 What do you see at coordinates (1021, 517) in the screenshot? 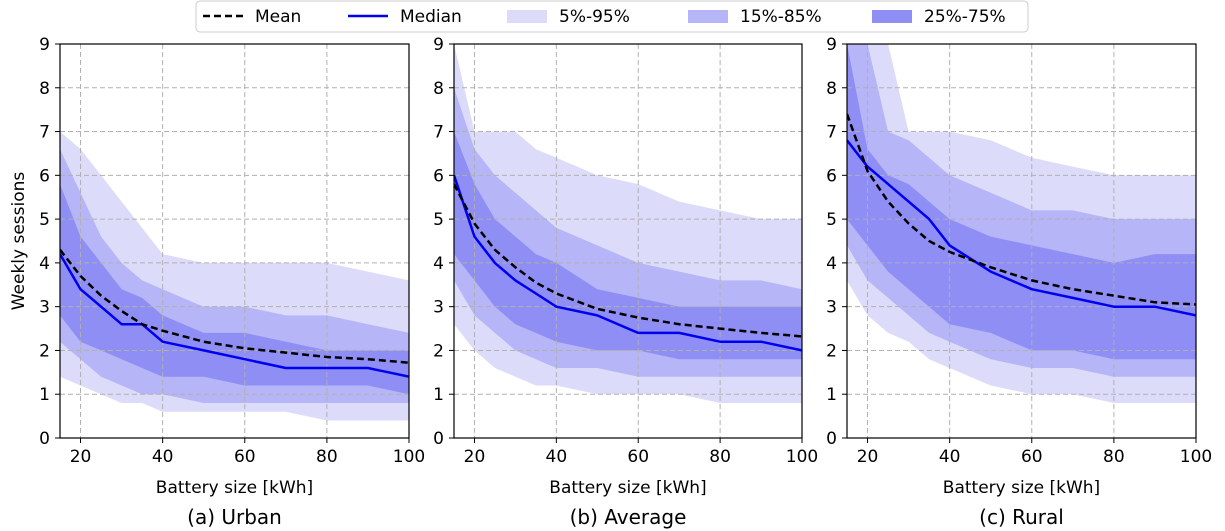
I see `panel-caption: (c) Rural` at bounding box center [1021, 517].